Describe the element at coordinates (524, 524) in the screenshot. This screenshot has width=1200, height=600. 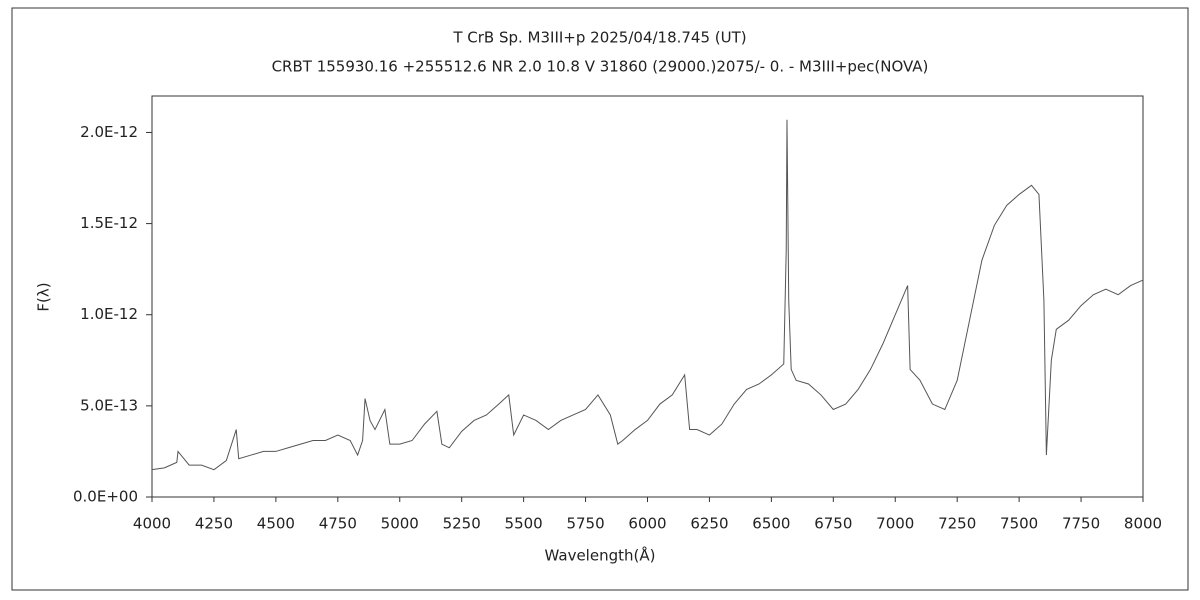
I see `x-tick-label: 5500` at that location.